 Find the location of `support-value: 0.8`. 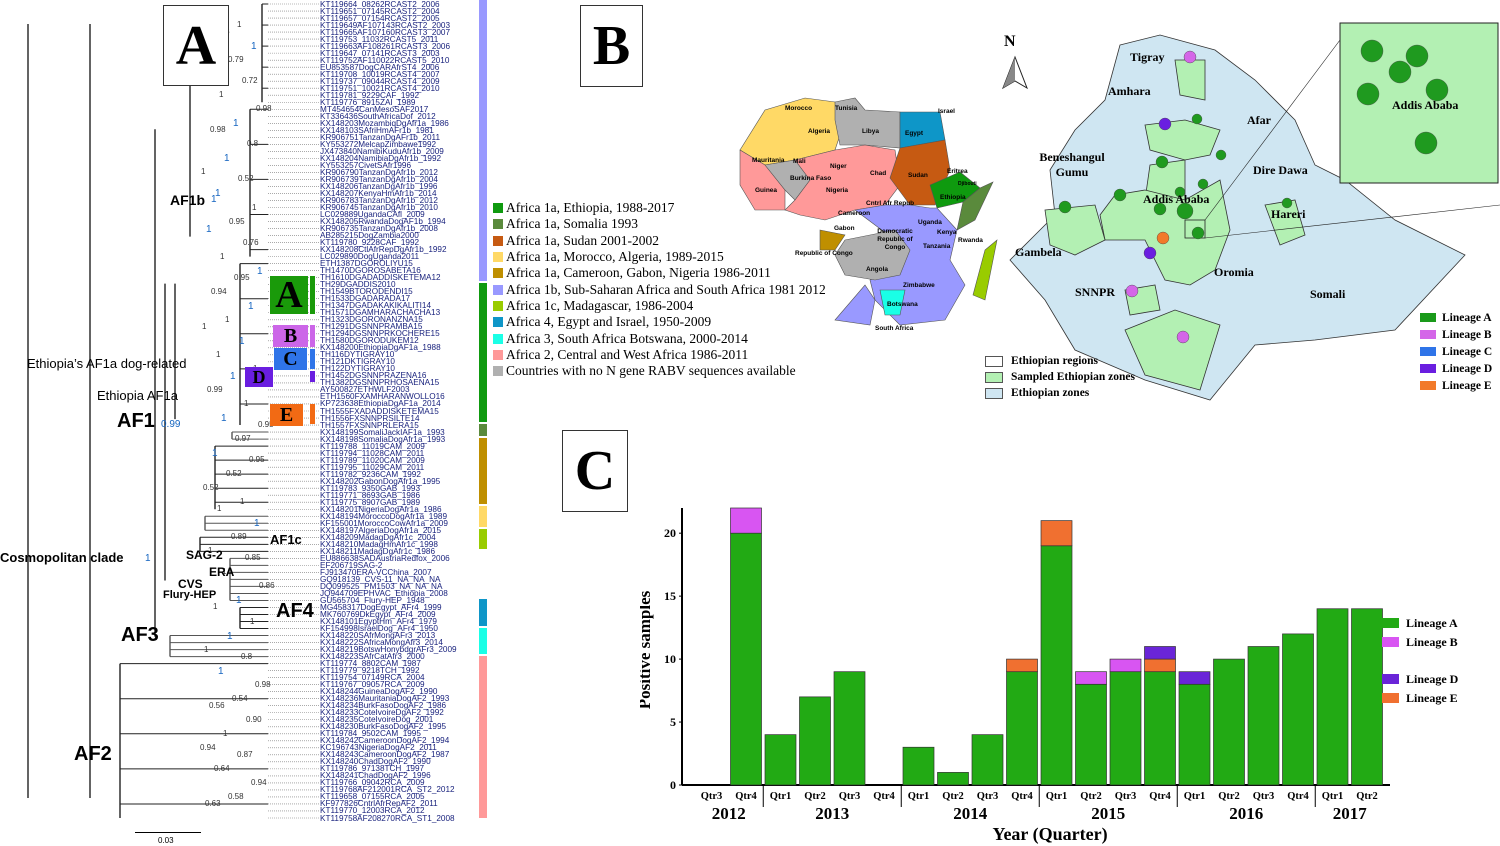

support-value: 0.8 is located at coordinates (247, 656).